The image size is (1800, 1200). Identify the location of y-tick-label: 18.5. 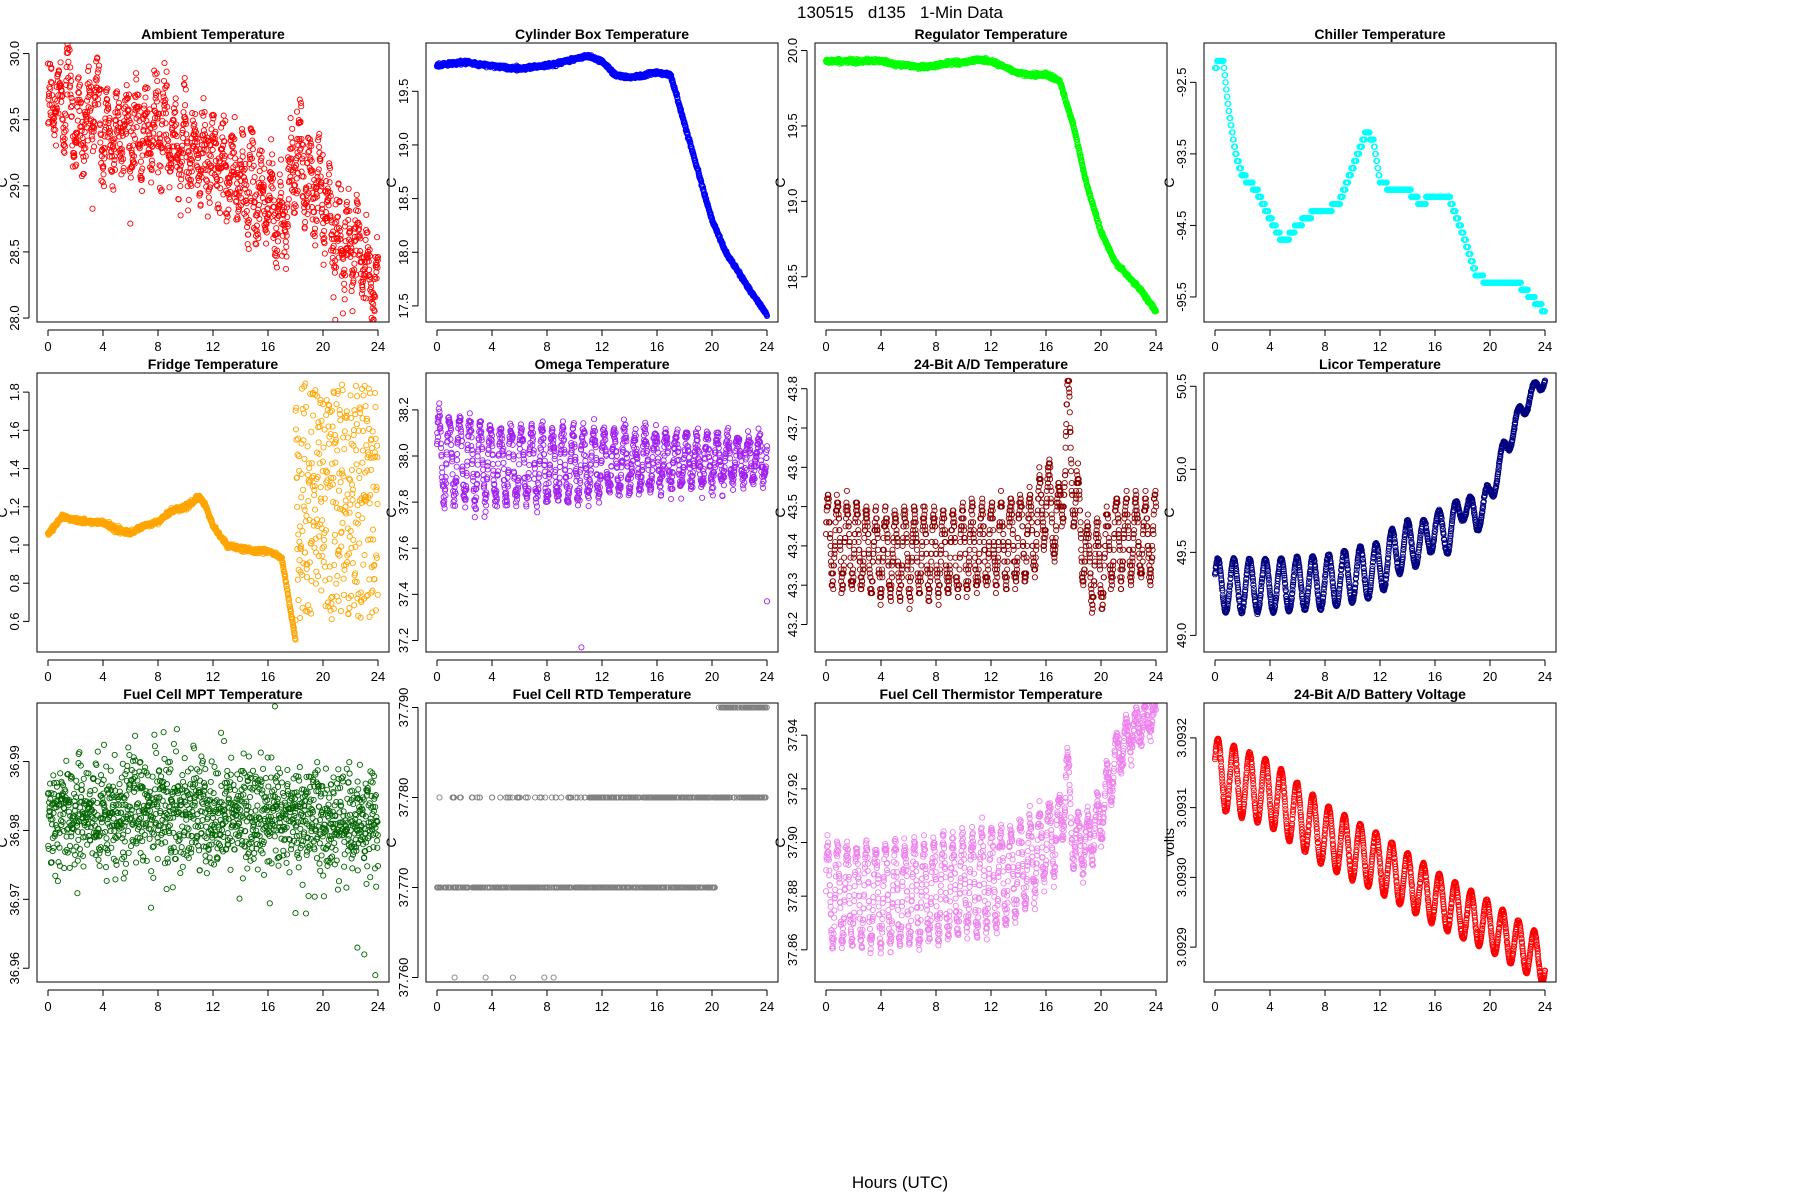
(403, 198).